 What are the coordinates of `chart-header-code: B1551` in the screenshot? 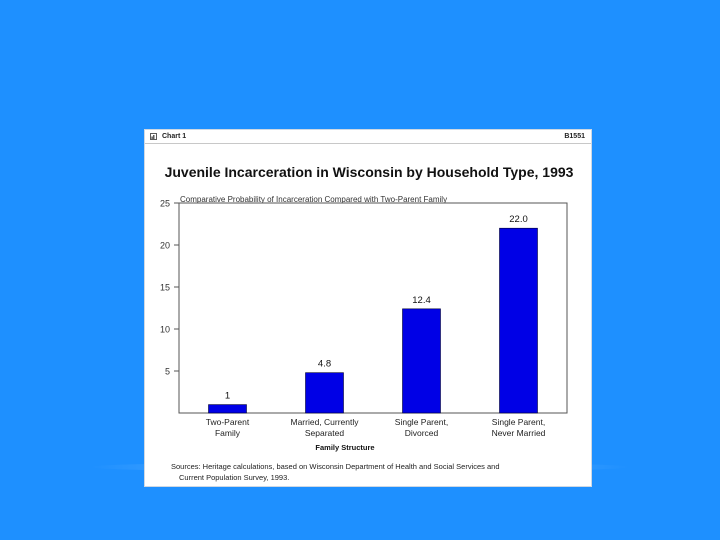 It's located at (574, 136).